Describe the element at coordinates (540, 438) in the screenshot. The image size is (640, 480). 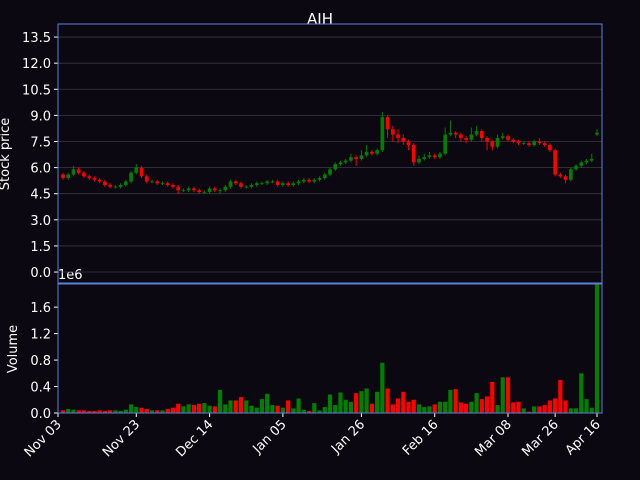
I see `x-tick-label: Mar 26` at that location.